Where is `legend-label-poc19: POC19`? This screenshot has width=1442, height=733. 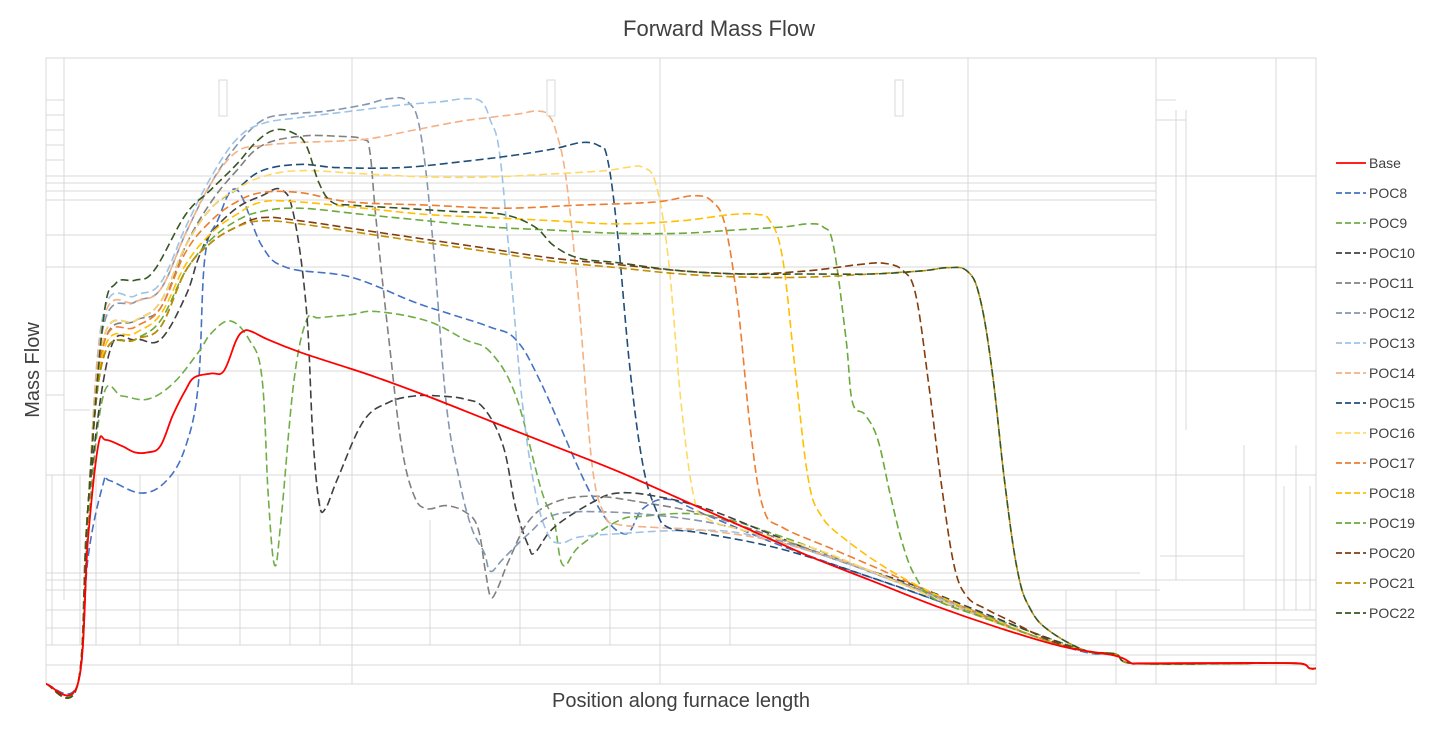 legend-label-poc19: POC19 is located at coordinates (1392, 523).